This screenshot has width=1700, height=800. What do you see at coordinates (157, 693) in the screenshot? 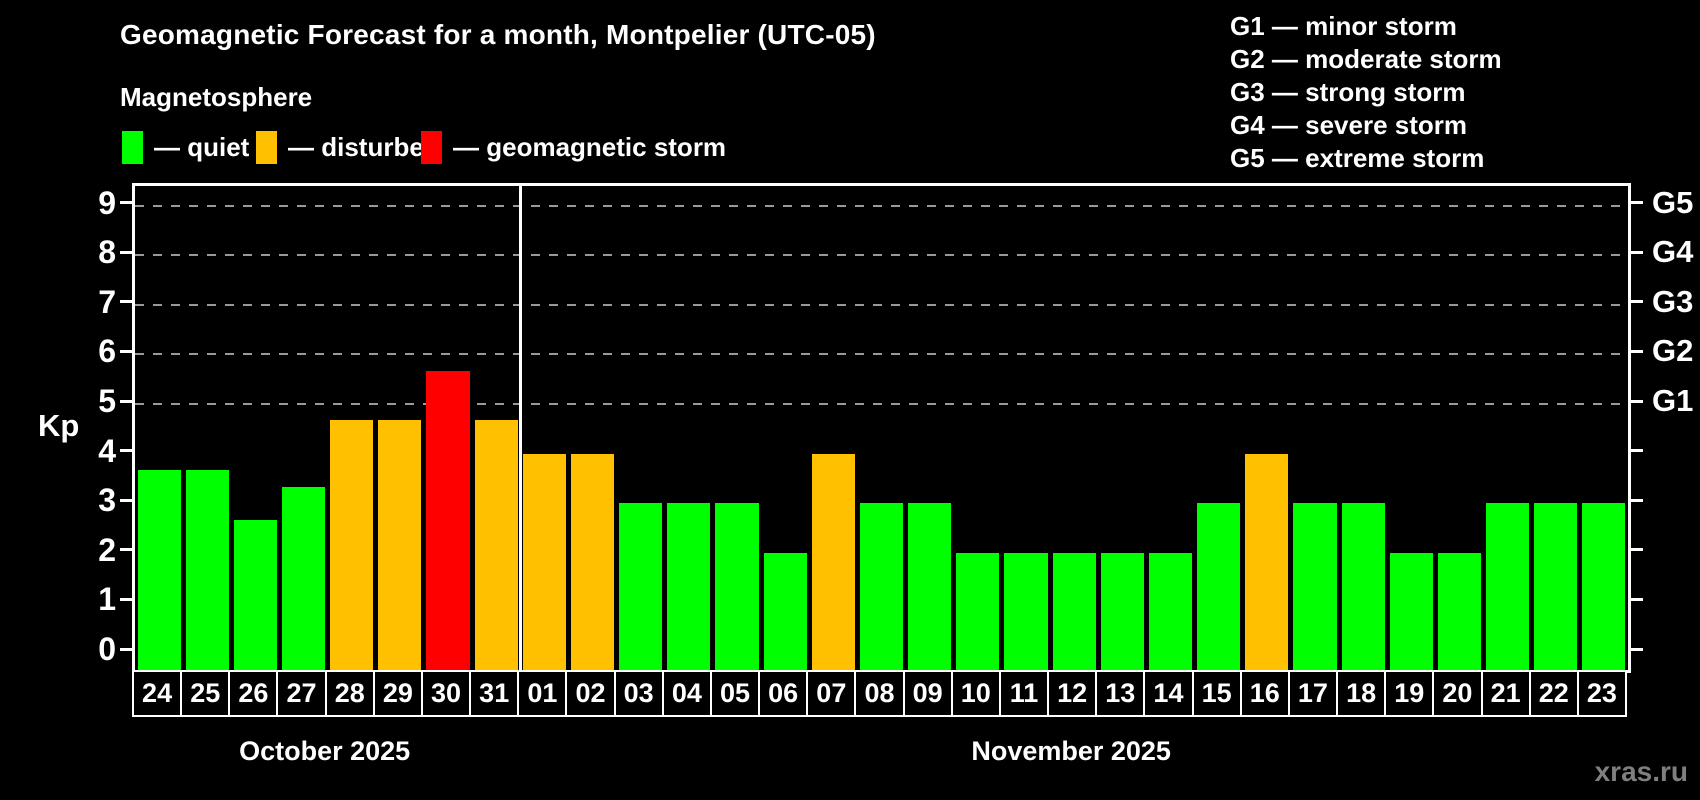
I see `day-label-oct-24: 24` at bounding box center [157, 693].